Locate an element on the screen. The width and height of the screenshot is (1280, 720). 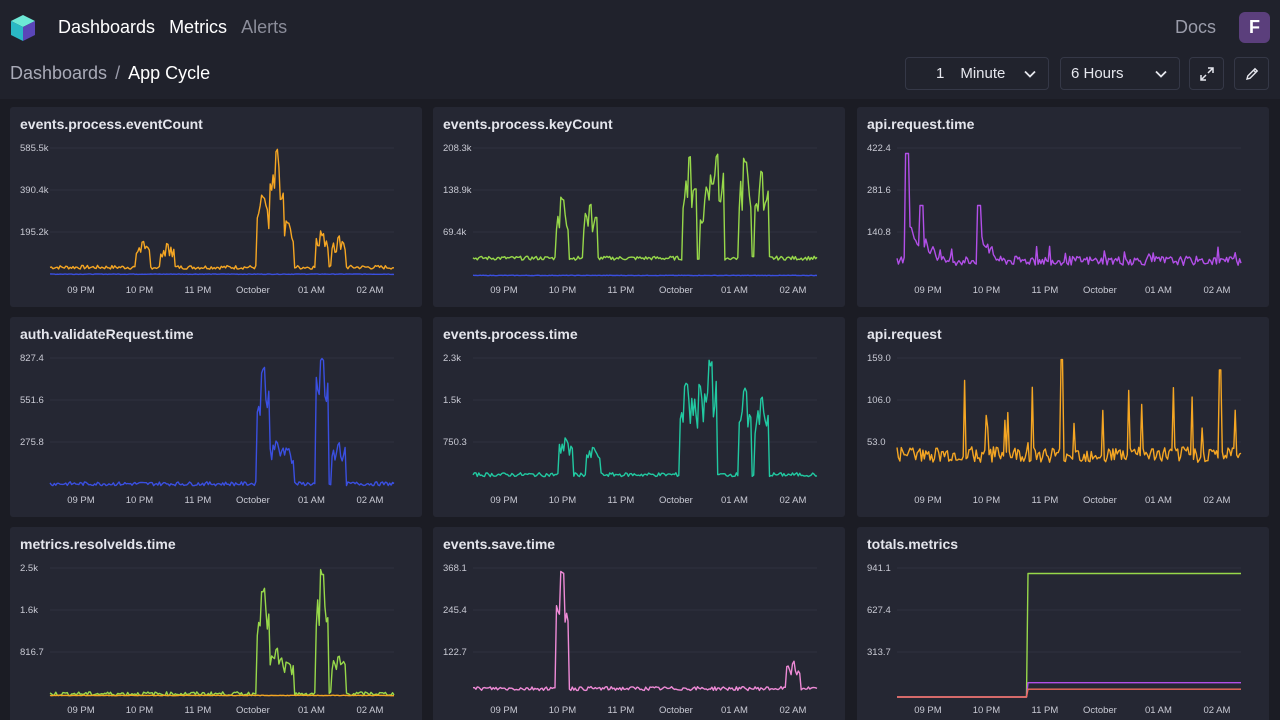
time-range-select: 6 Hours is located at coordinates (1120, 73).